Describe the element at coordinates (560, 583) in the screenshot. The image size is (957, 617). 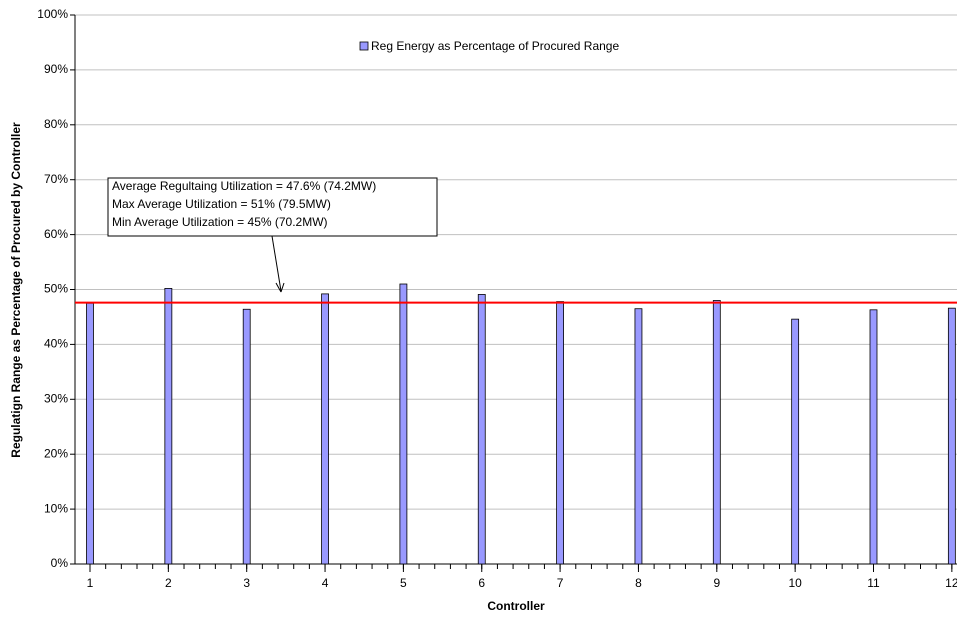
I see `x-tick-label: 7` at that location.